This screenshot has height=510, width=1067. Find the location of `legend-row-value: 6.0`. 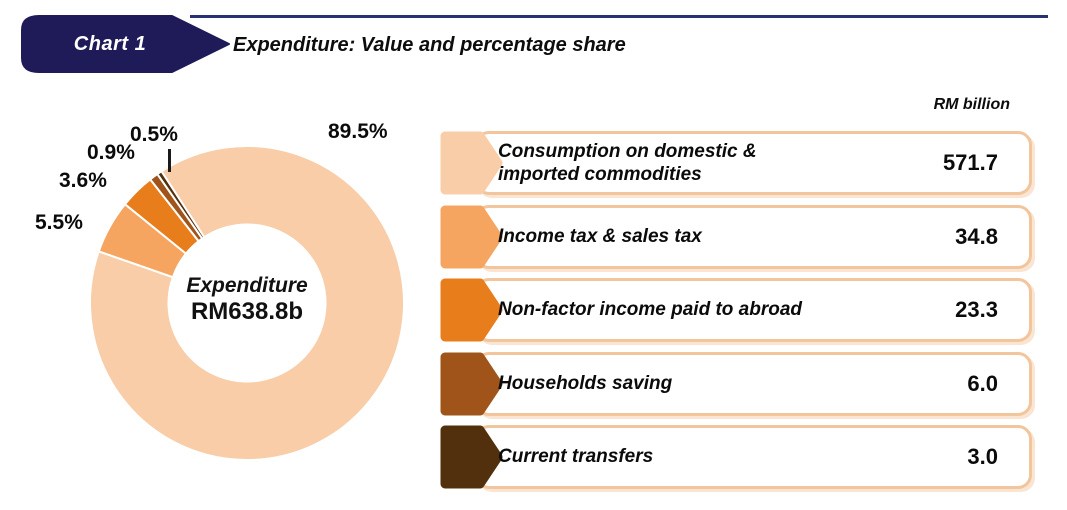

legend-row-value: 6.0 is located at coordinates (982, 383).